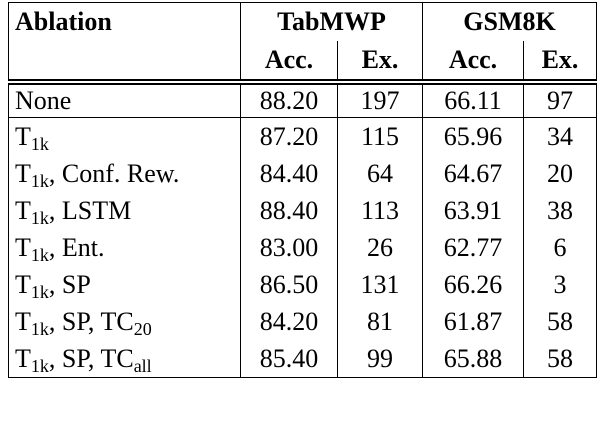  I want to click on table-row: T1k, Conf. Rew. 84.40 64 64.67 20, so click(303, 173).